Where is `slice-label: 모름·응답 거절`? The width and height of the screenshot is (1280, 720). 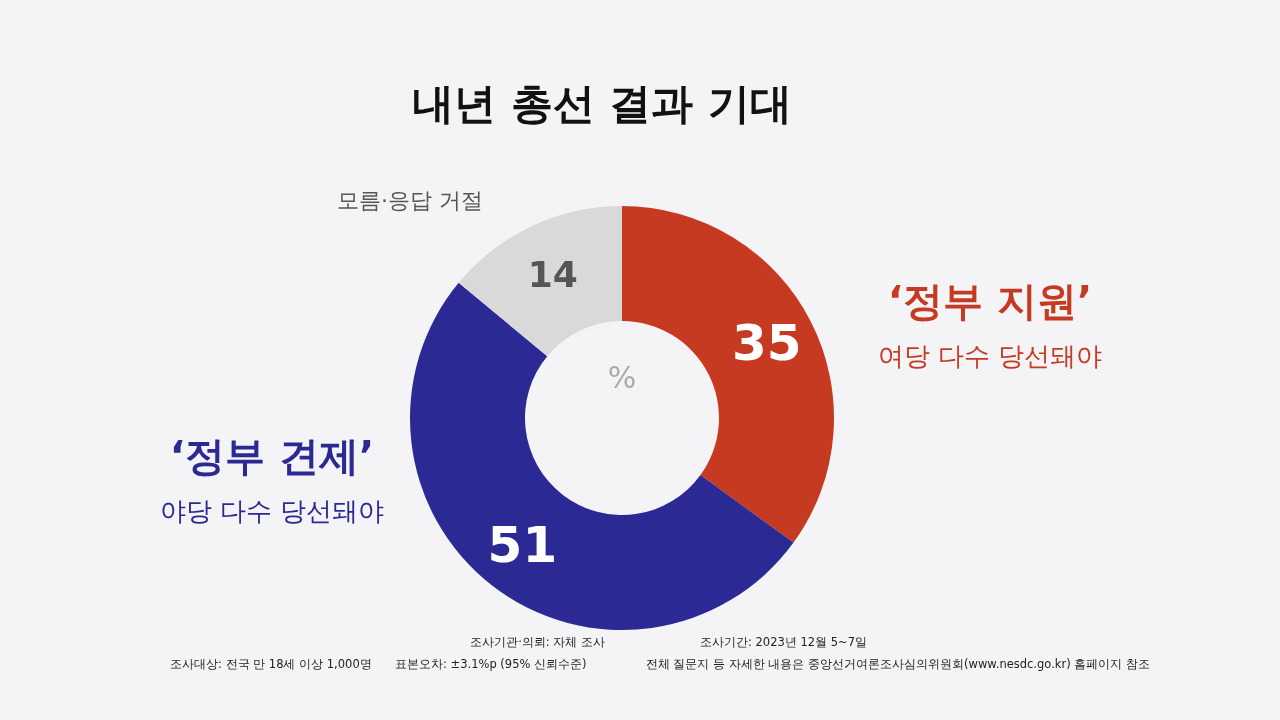 slice-label: 모름·응답 거절 is located at coordinates (410, 200).